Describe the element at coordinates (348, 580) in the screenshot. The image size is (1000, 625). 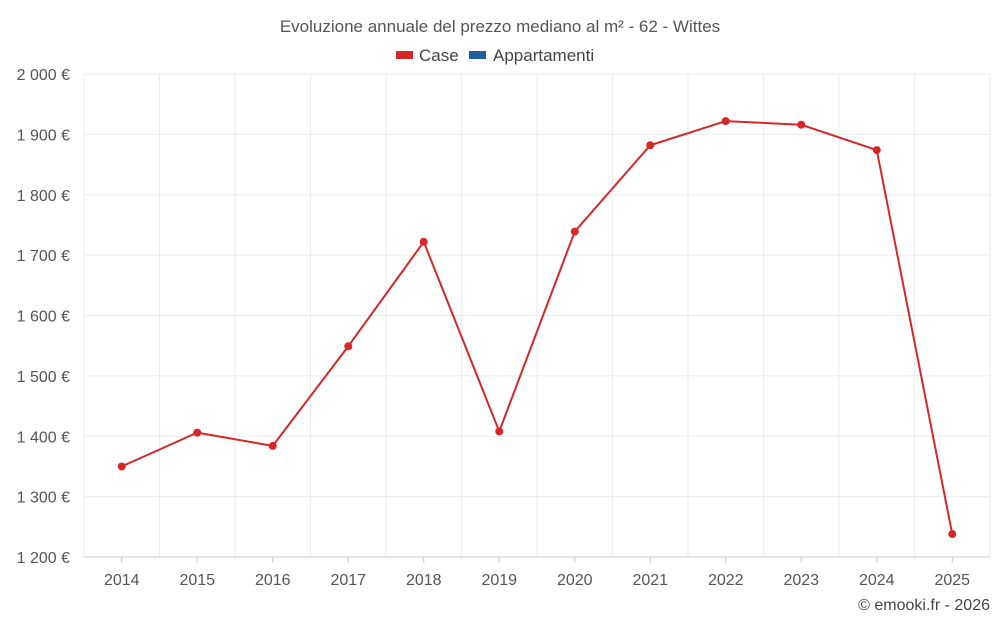
I see `x-tick-label: 2017` at that location.